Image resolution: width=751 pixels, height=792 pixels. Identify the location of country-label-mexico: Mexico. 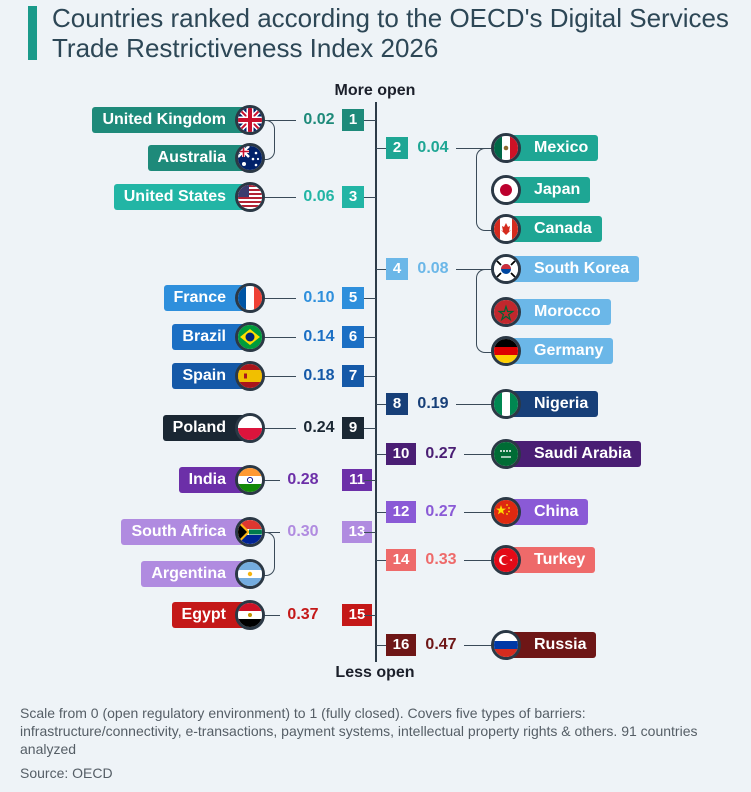
(552, 148).